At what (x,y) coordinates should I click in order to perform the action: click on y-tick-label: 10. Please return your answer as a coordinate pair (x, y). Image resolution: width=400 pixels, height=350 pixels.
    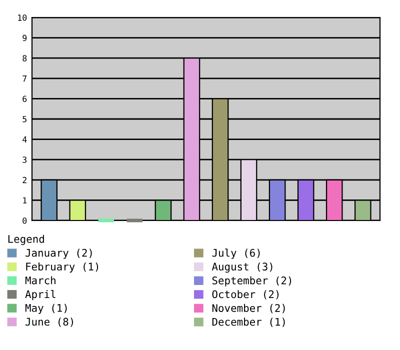
    Looking at the image, I should click on (22, 17).